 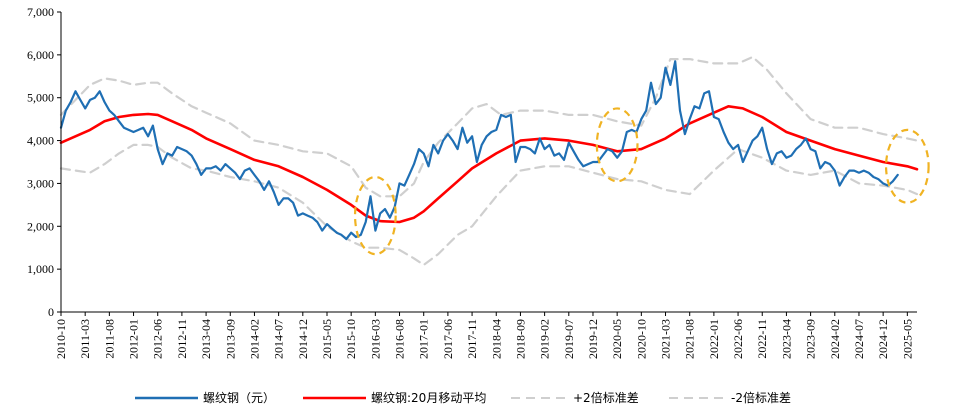 I want to click on legend-moving-average-label: 螺纹钢:20月移动平均, so click(x=428, y=398).